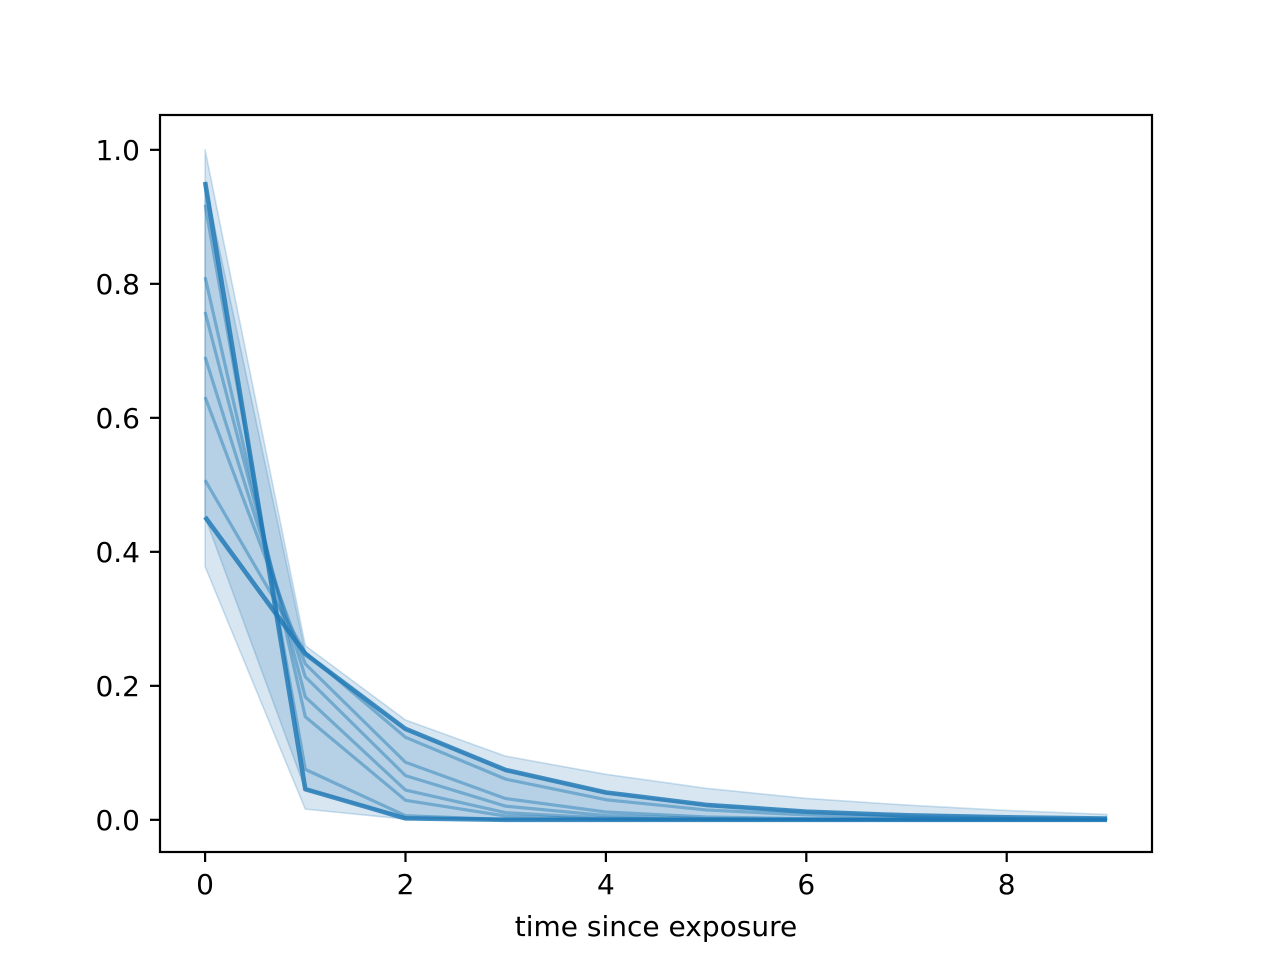 This screenshot has width=1280, height=960. I want to click on x-tick-label-4: 4, so click(606, 884).